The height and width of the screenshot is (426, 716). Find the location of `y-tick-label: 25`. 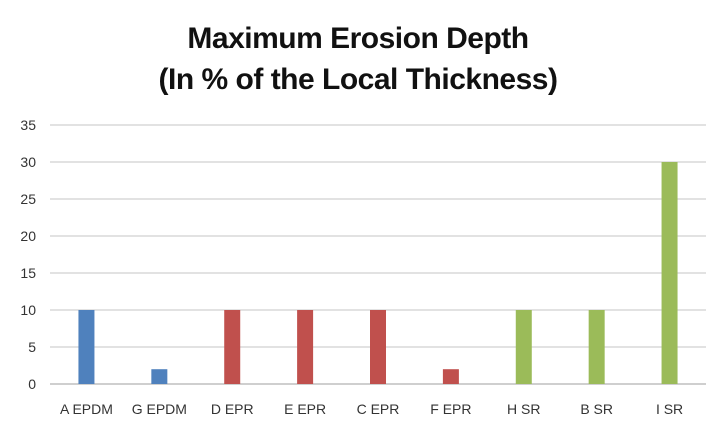

y-tick-label: 25 is located at coordinates (28, 199).